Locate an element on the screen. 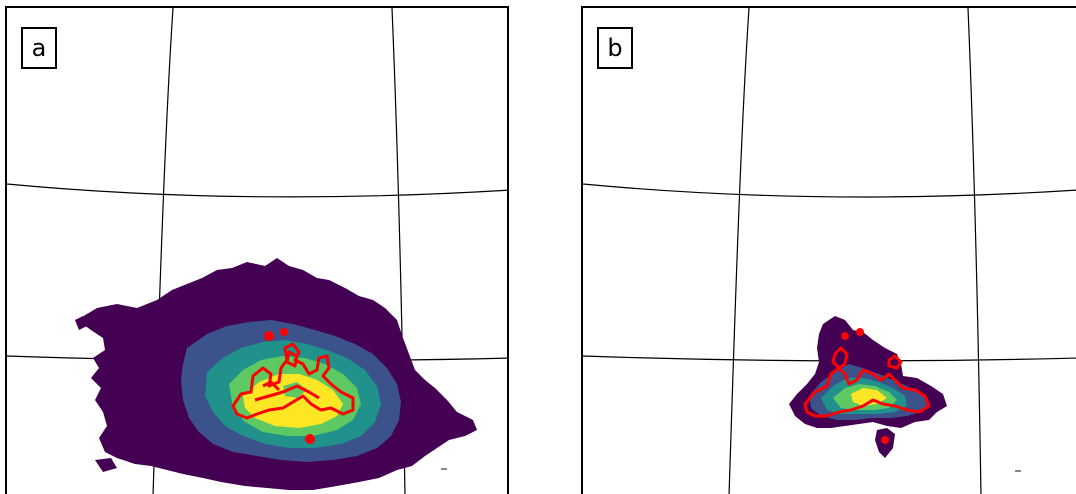 This screenshot has width=1076, height=494. density-field is located at coordinates (868, 387).